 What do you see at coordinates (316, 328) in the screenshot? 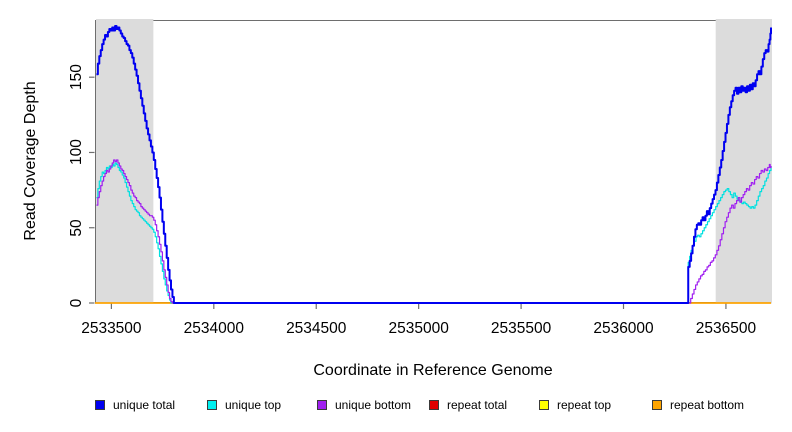
I see `x-tick-label: 2534500` at bounding box center [316, 328].